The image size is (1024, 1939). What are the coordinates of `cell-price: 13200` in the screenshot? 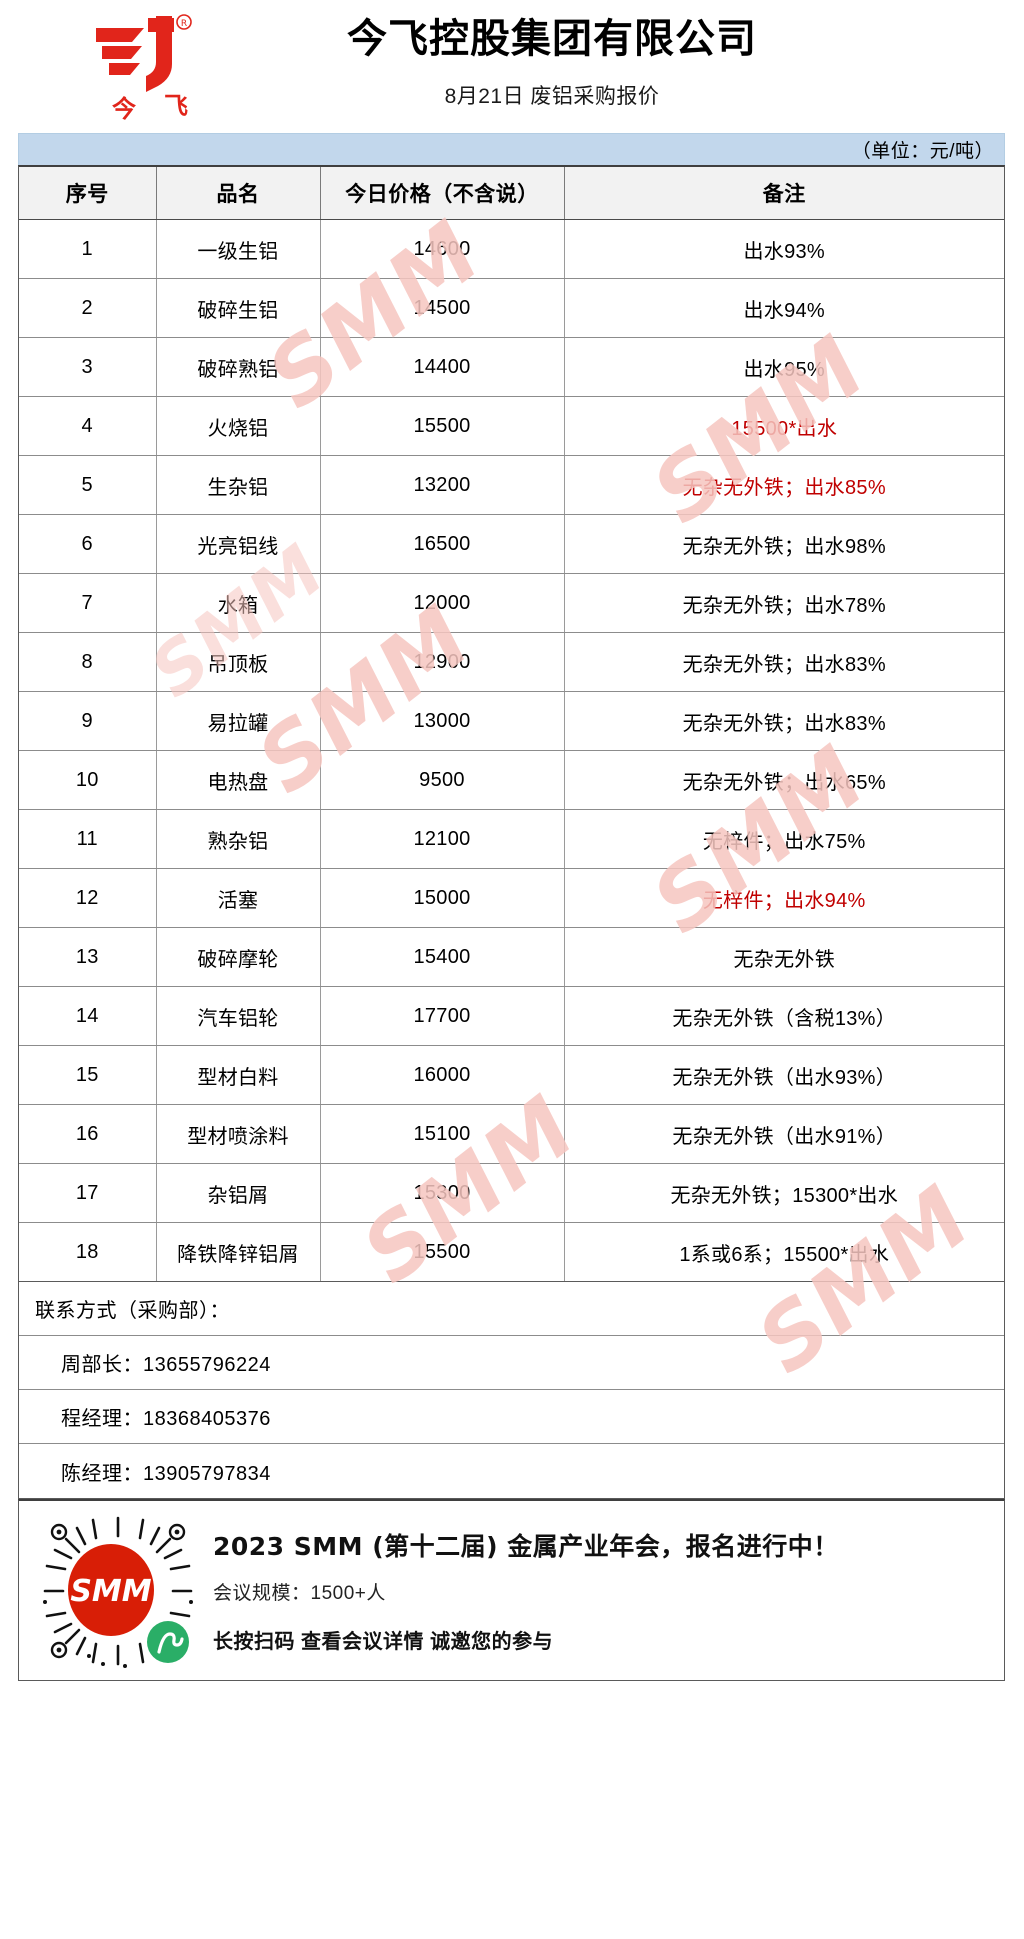 It's located at (442, 485).